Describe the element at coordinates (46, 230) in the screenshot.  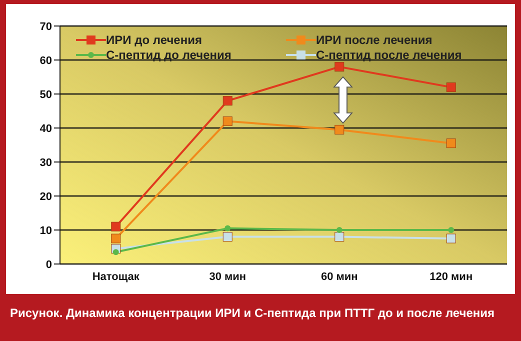
I see `y-tick-label: 10` at that location.